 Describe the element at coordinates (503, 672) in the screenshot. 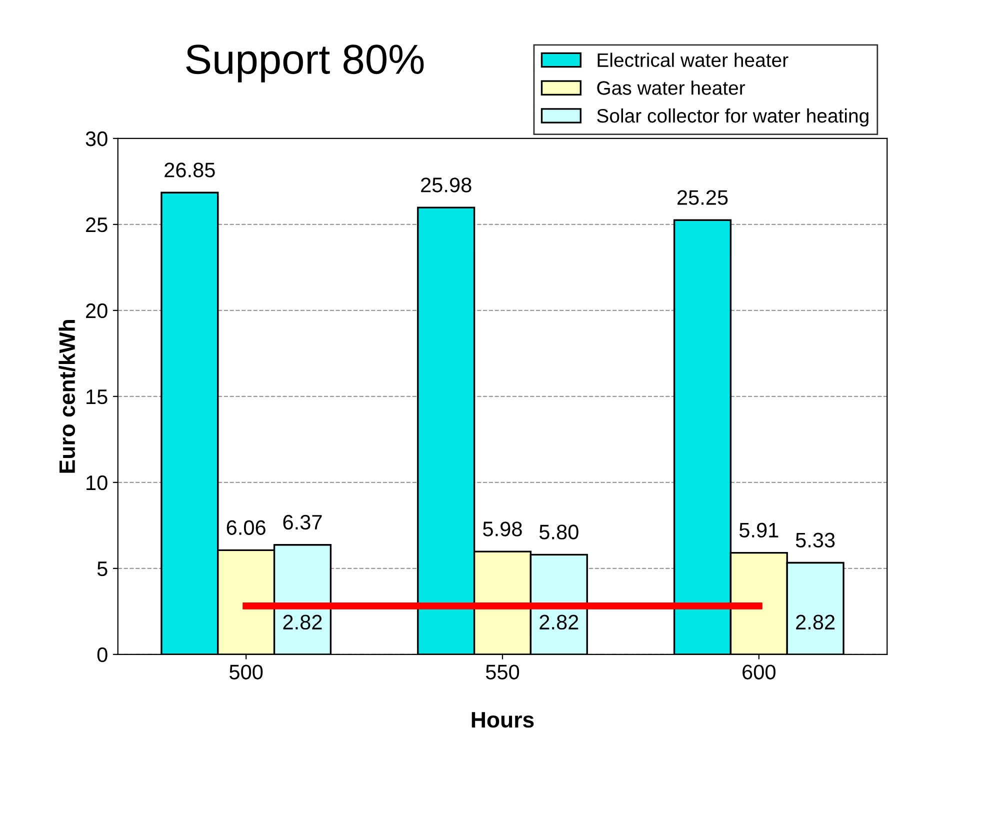

I see `x-tick-label: 550` at that location.